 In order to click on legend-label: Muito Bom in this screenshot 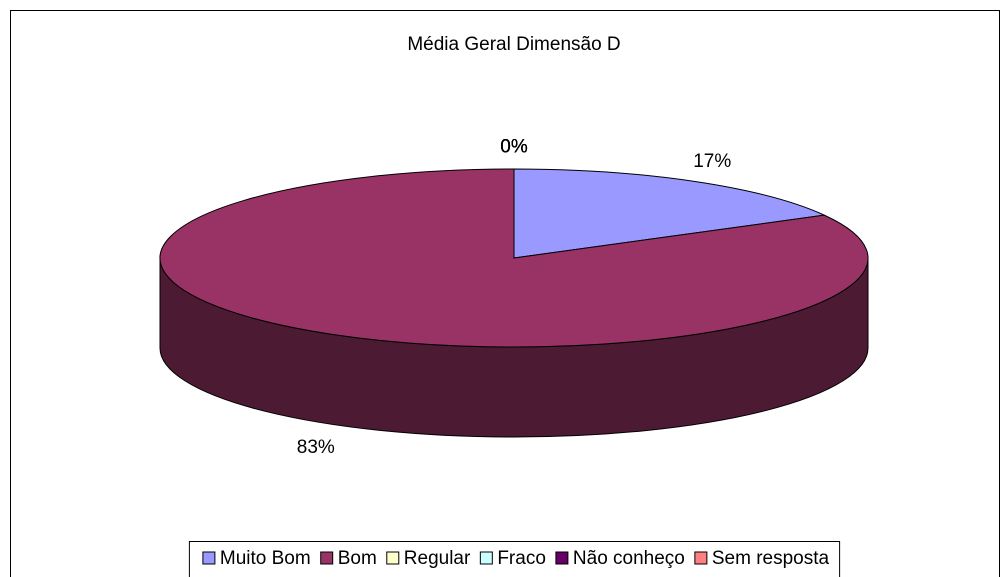, I will do `click(265, 558)`.